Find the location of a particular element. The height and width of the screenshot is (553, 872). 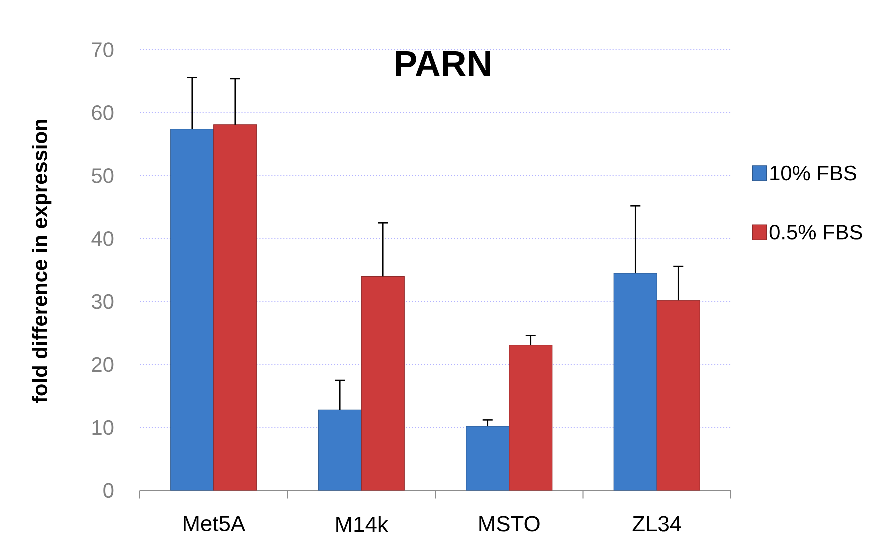

legend-label: 0.5% FBS is located at coordinates (816, 232).